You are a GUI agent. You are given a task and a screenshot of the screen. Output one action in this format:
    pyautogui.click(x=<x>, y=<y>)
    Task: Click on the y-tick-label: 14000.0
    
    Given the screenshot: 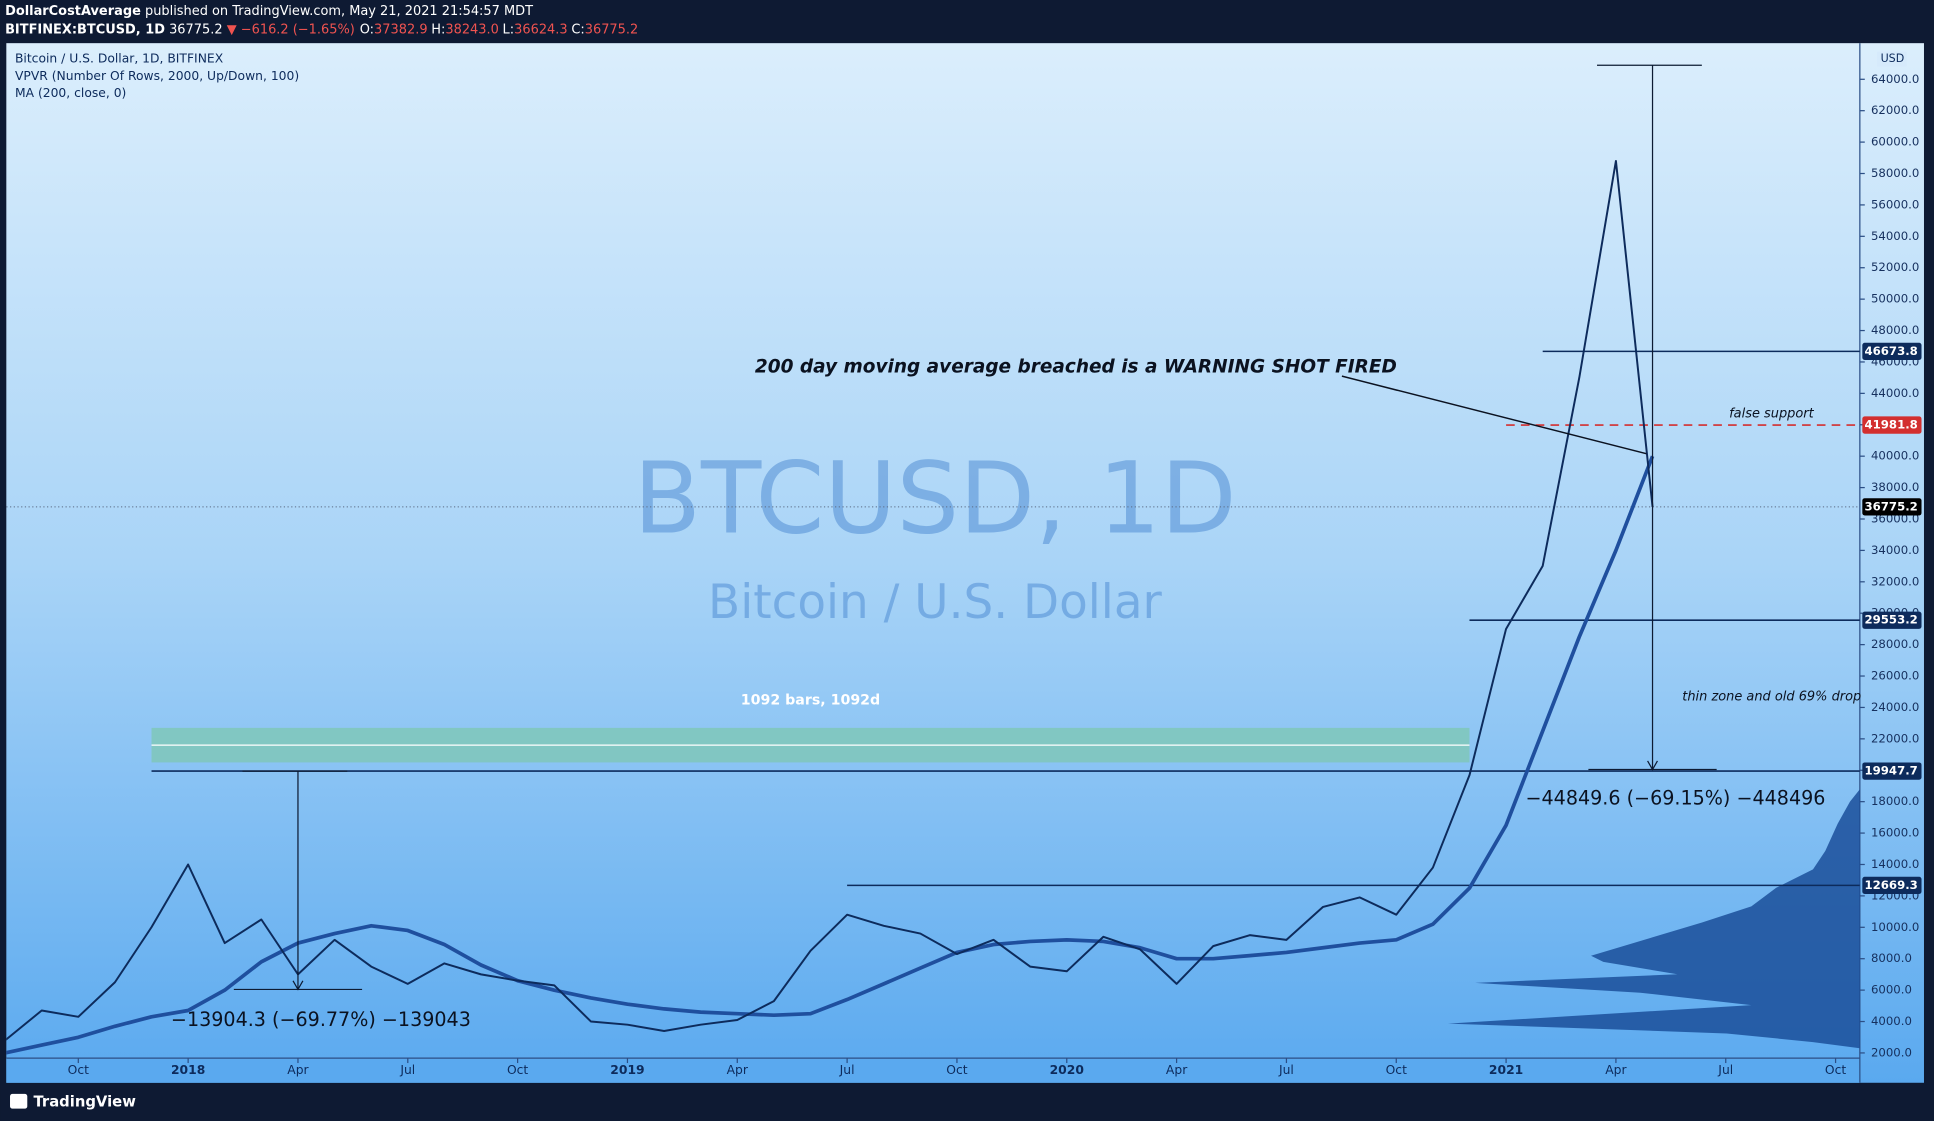 What is the action you would take?
    pyautogui.click(x=1895, y=864)
    